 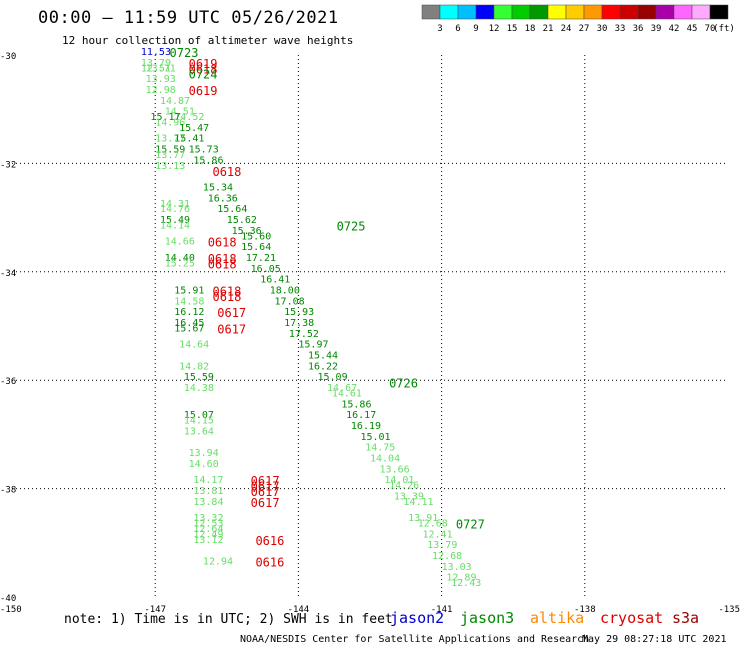 What do you see at coordinates (585, 610) in the screenshot?
I see `lon-tick-label: -138` at bounding box center [585, 610].